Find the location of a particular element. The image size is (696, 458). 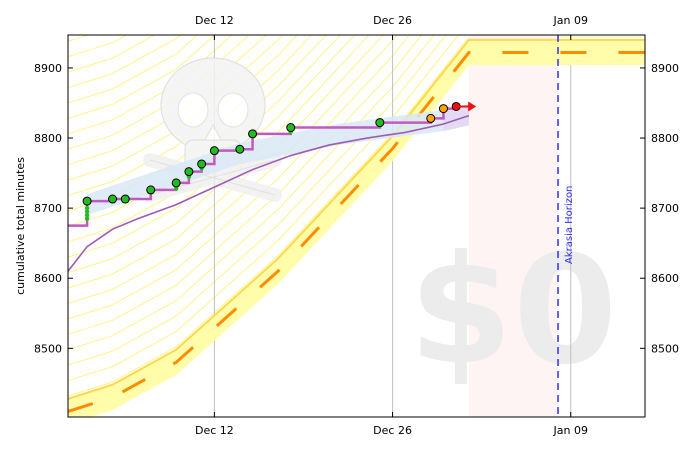

y-tick-label-left: 8900 is located at coordinates (48, 68).